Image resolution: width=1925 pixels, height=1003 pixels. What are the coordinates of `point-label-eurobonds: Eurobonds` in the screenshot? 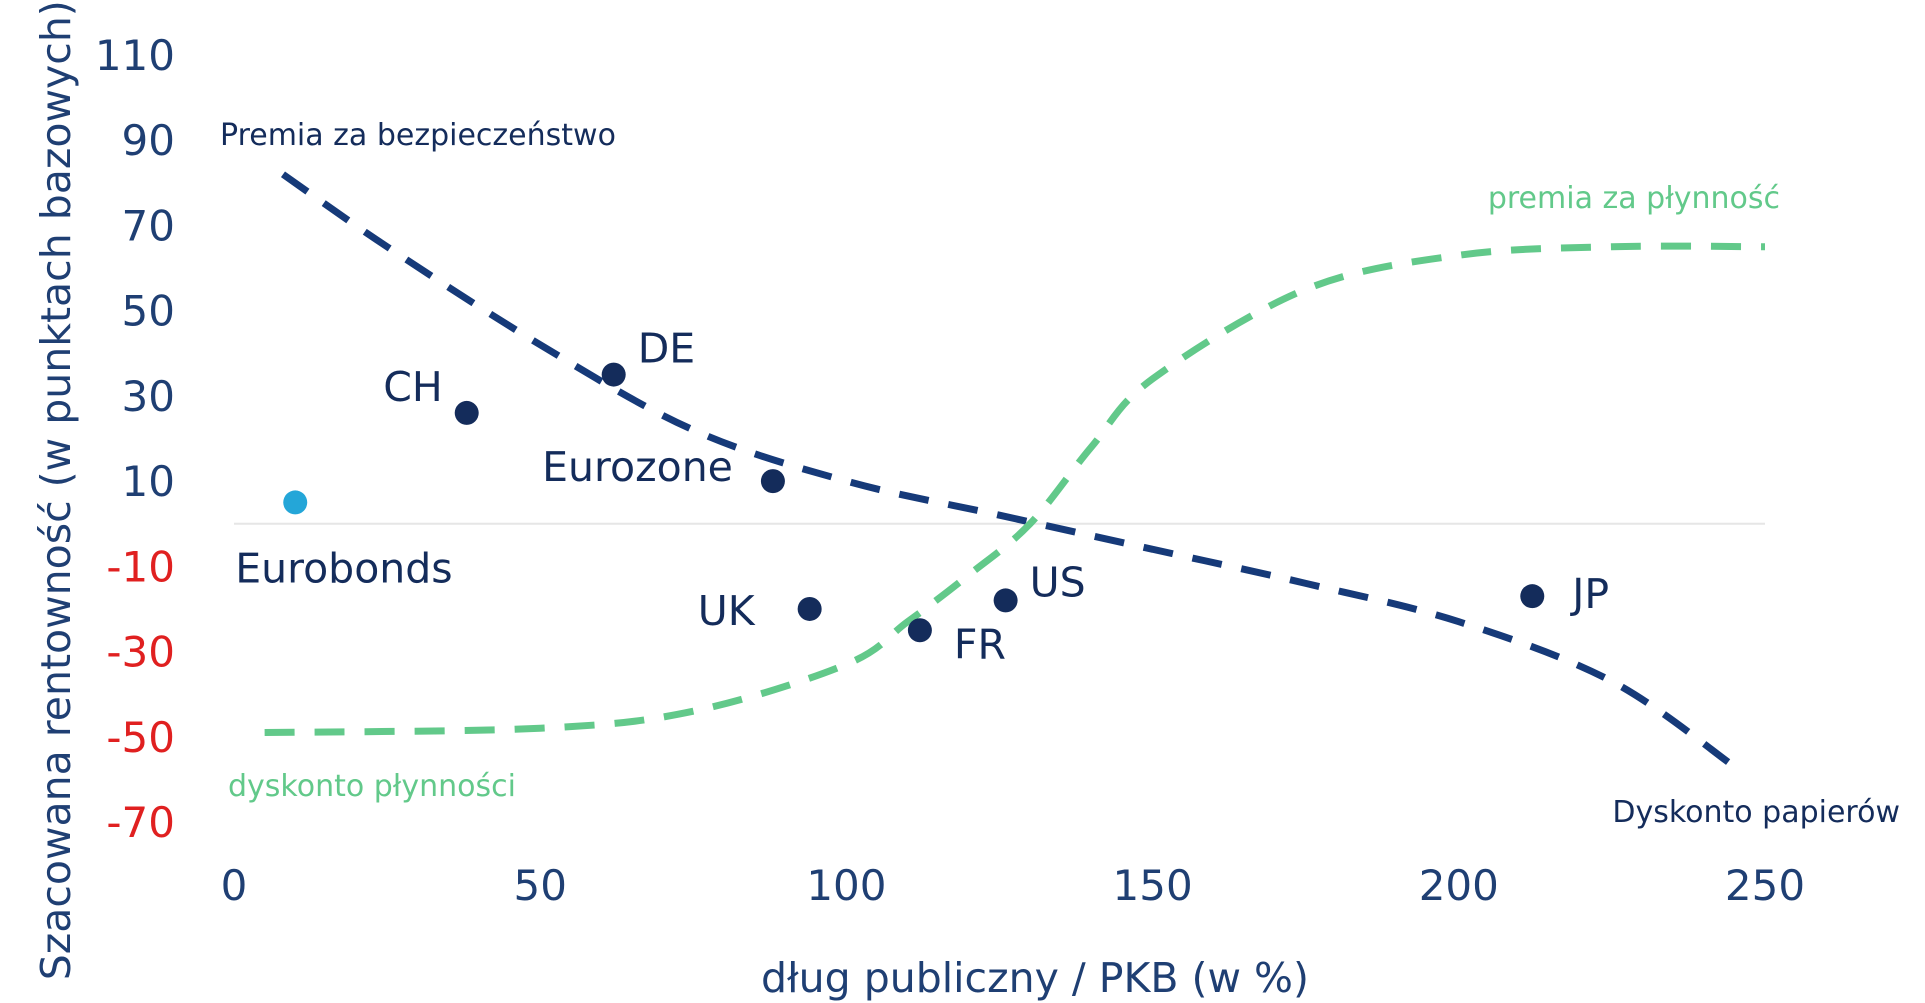 It's located at (343, 568).